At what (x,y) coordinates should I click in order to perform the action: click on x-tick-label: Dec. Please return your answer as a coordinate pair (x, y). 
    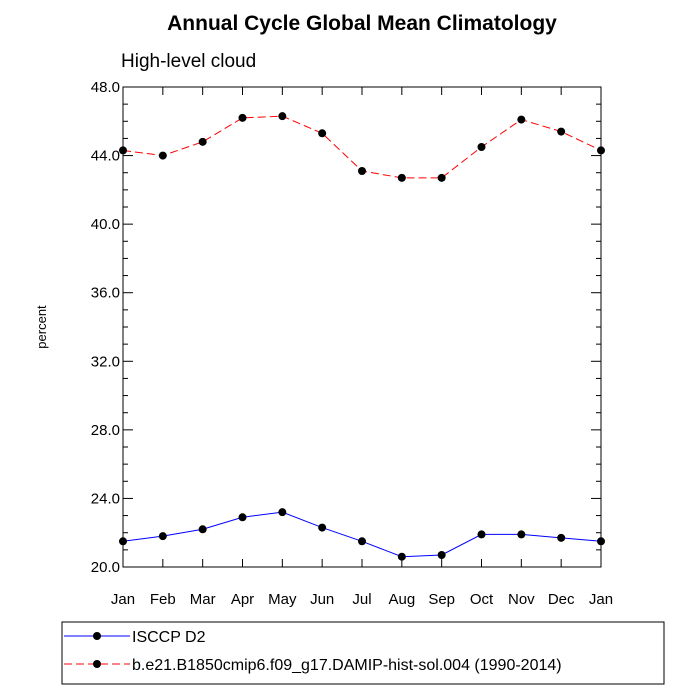
    Looking at the image, I should click on (561, 599).